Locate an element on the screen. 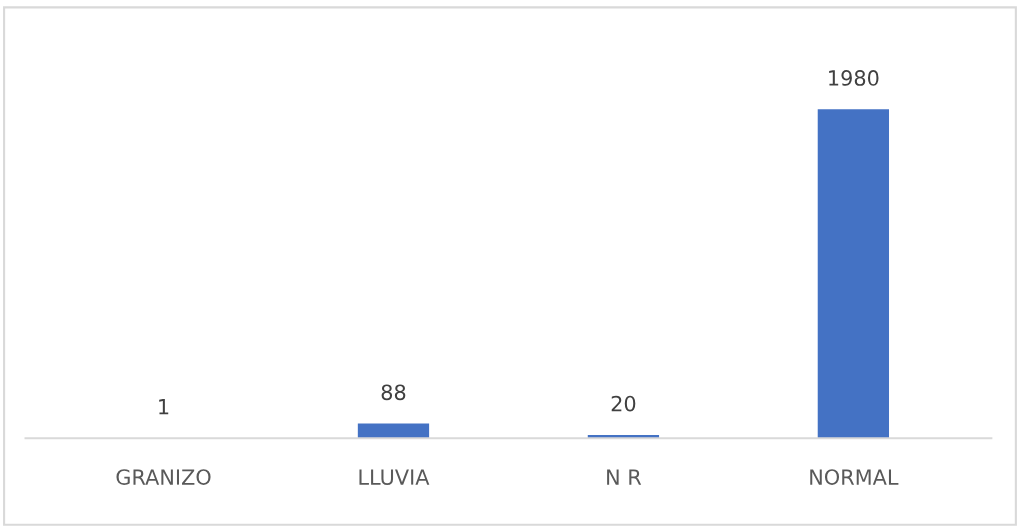  data-label: 1 is located at coordinates (164, 407).